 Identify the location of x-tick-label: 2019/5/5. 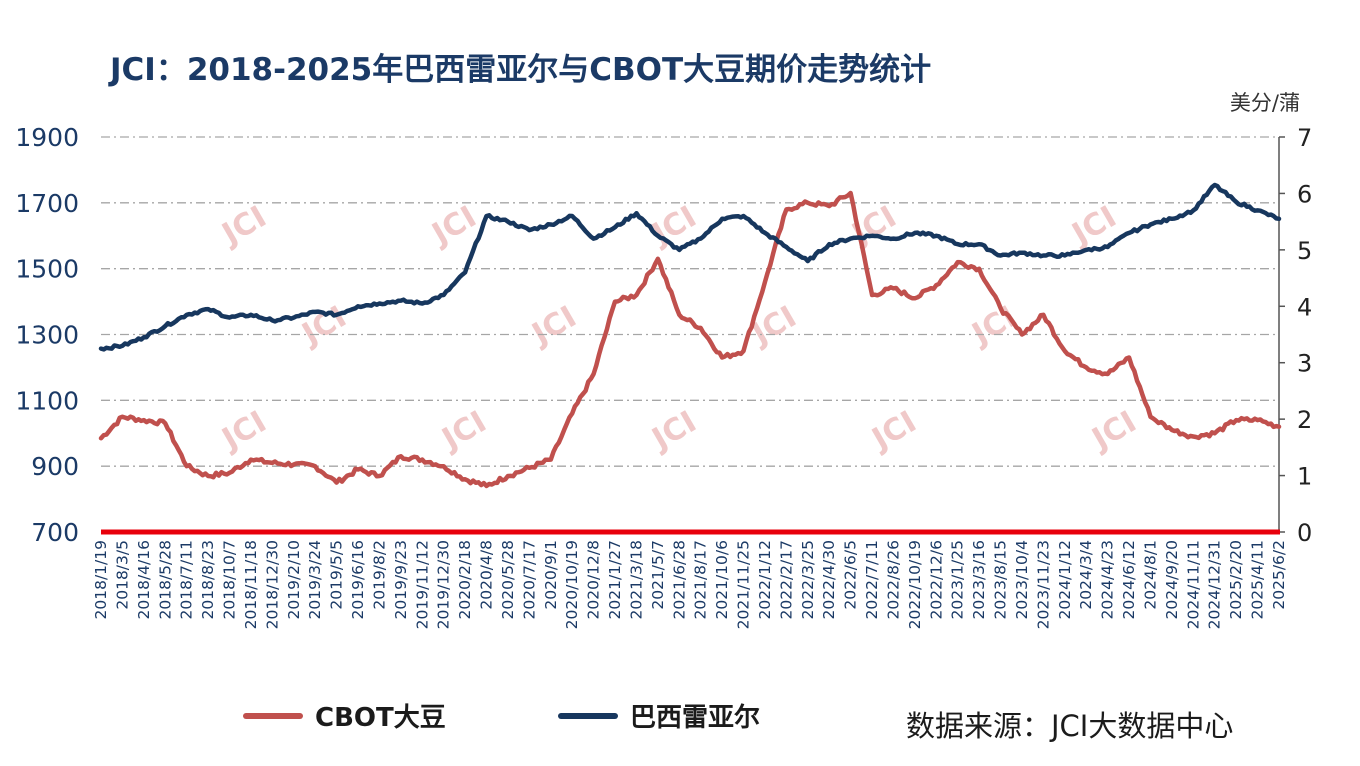
(337, 575).